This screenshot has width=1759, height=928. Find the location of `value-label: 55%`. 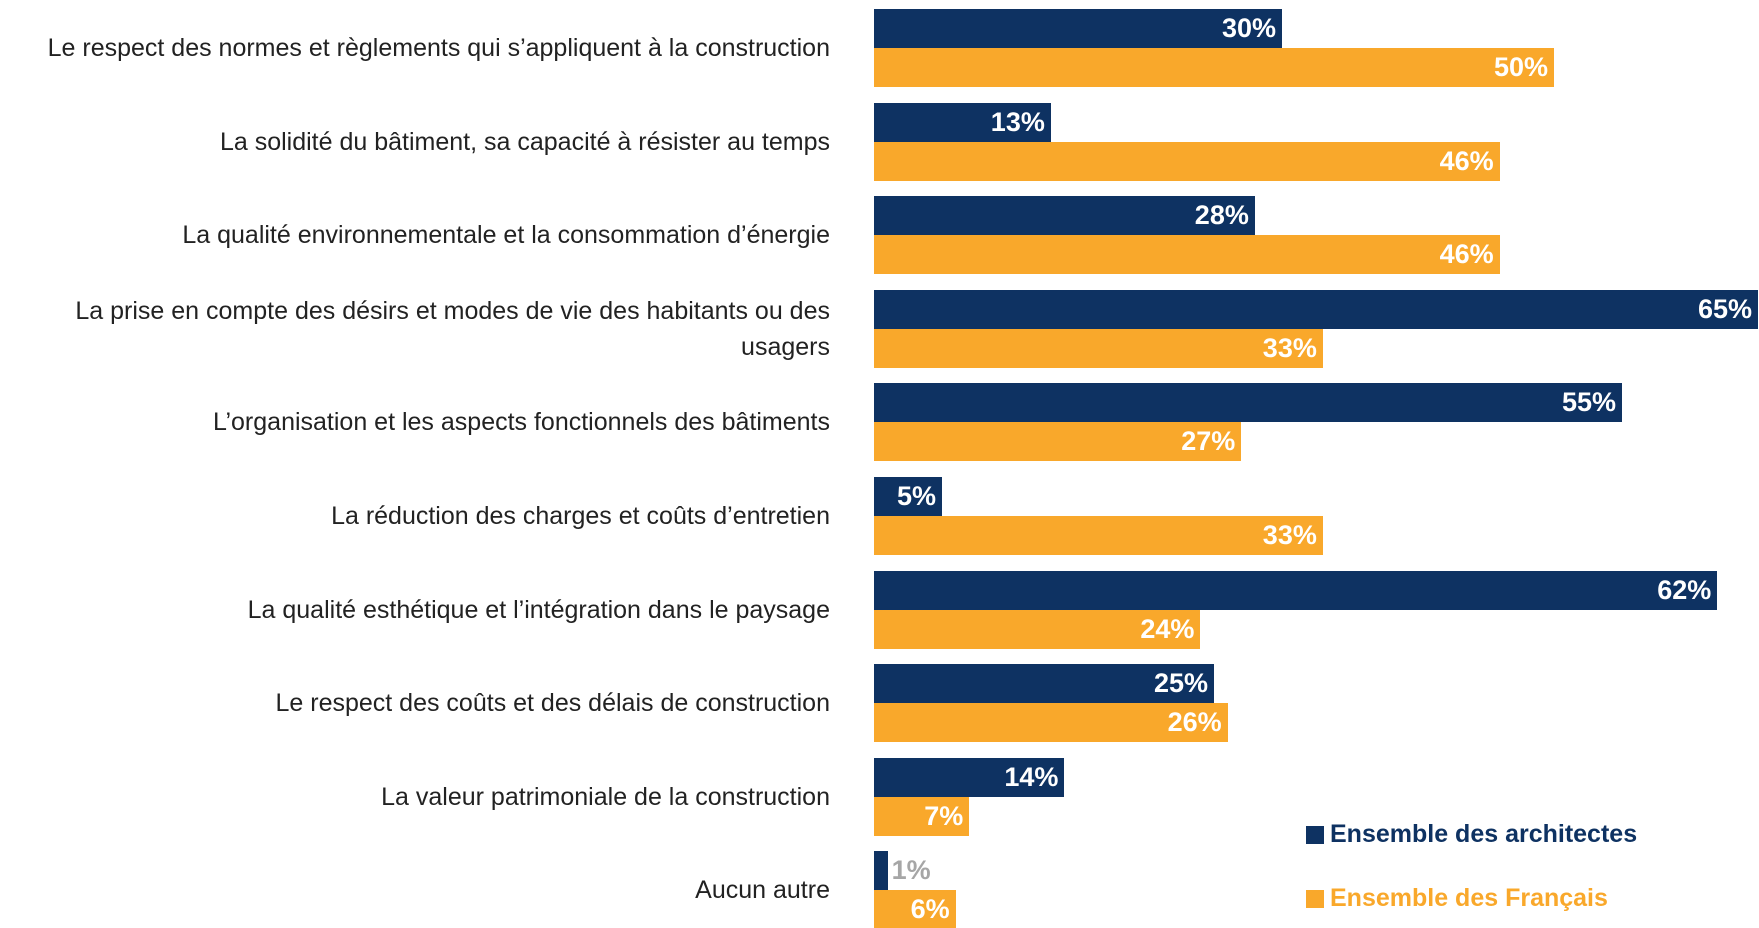

value-label: 55% is located at coordinates (1589, 402).